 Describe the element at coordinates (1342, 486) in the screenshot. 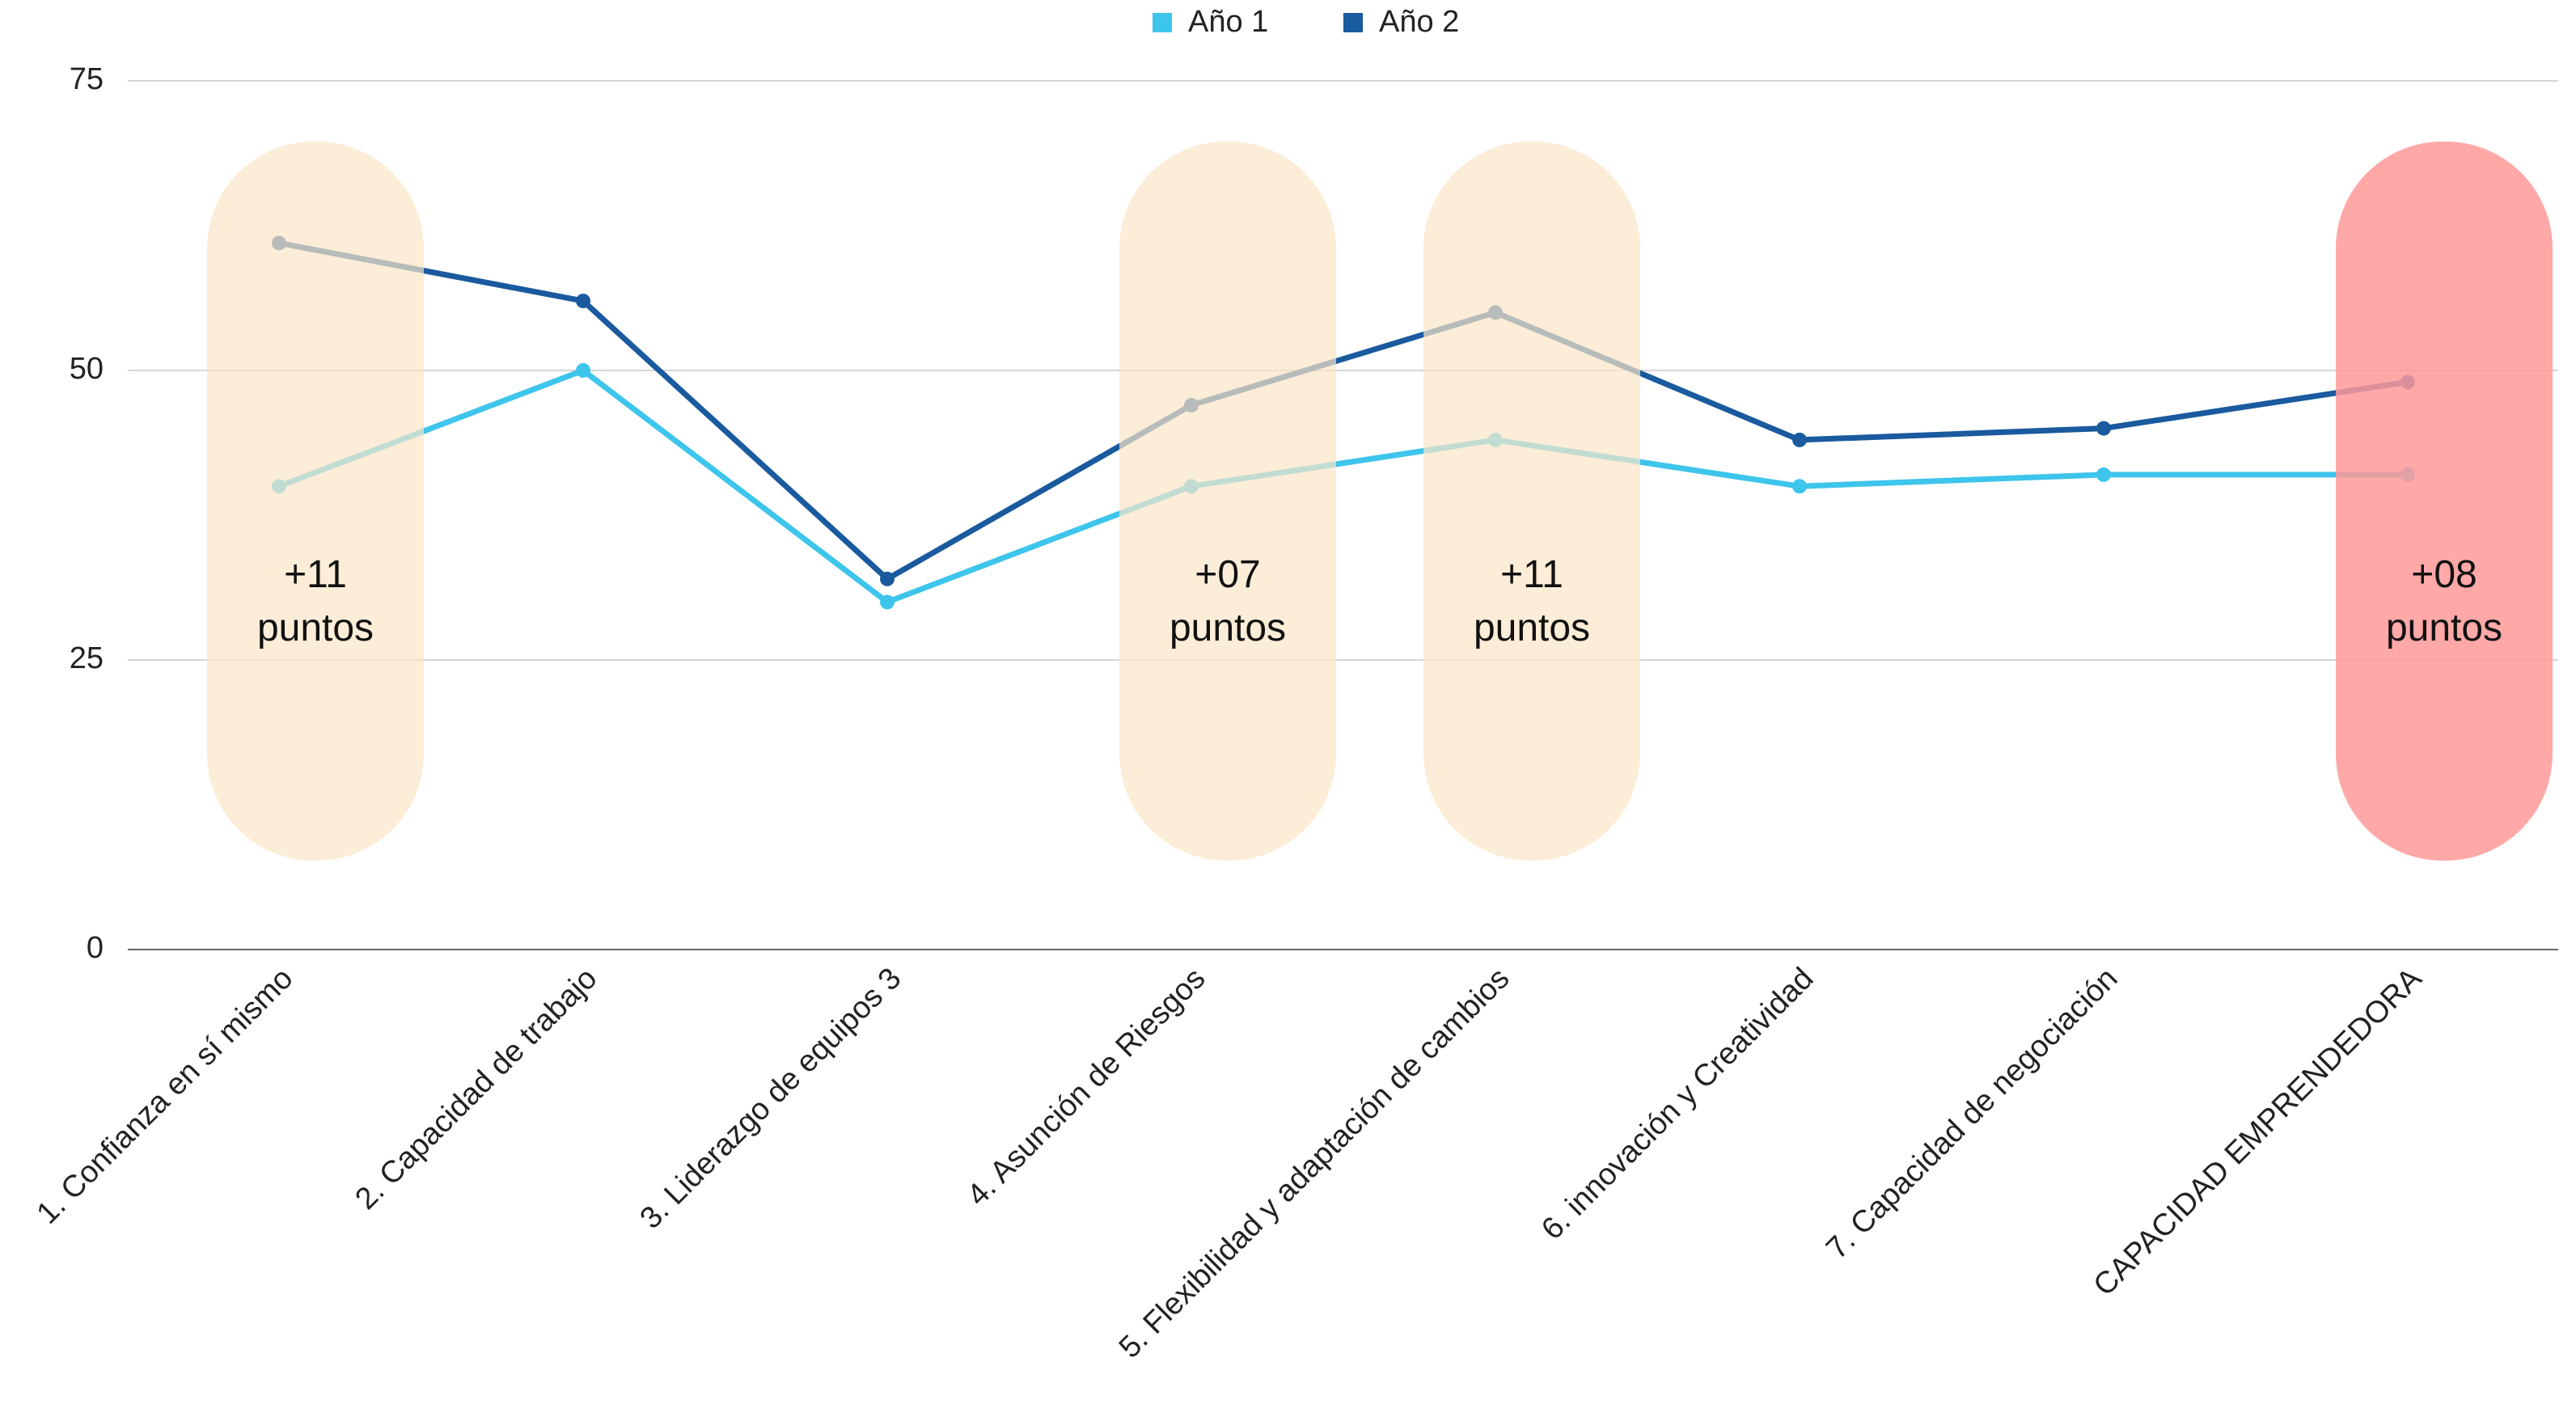

I see `series-line` at that location.